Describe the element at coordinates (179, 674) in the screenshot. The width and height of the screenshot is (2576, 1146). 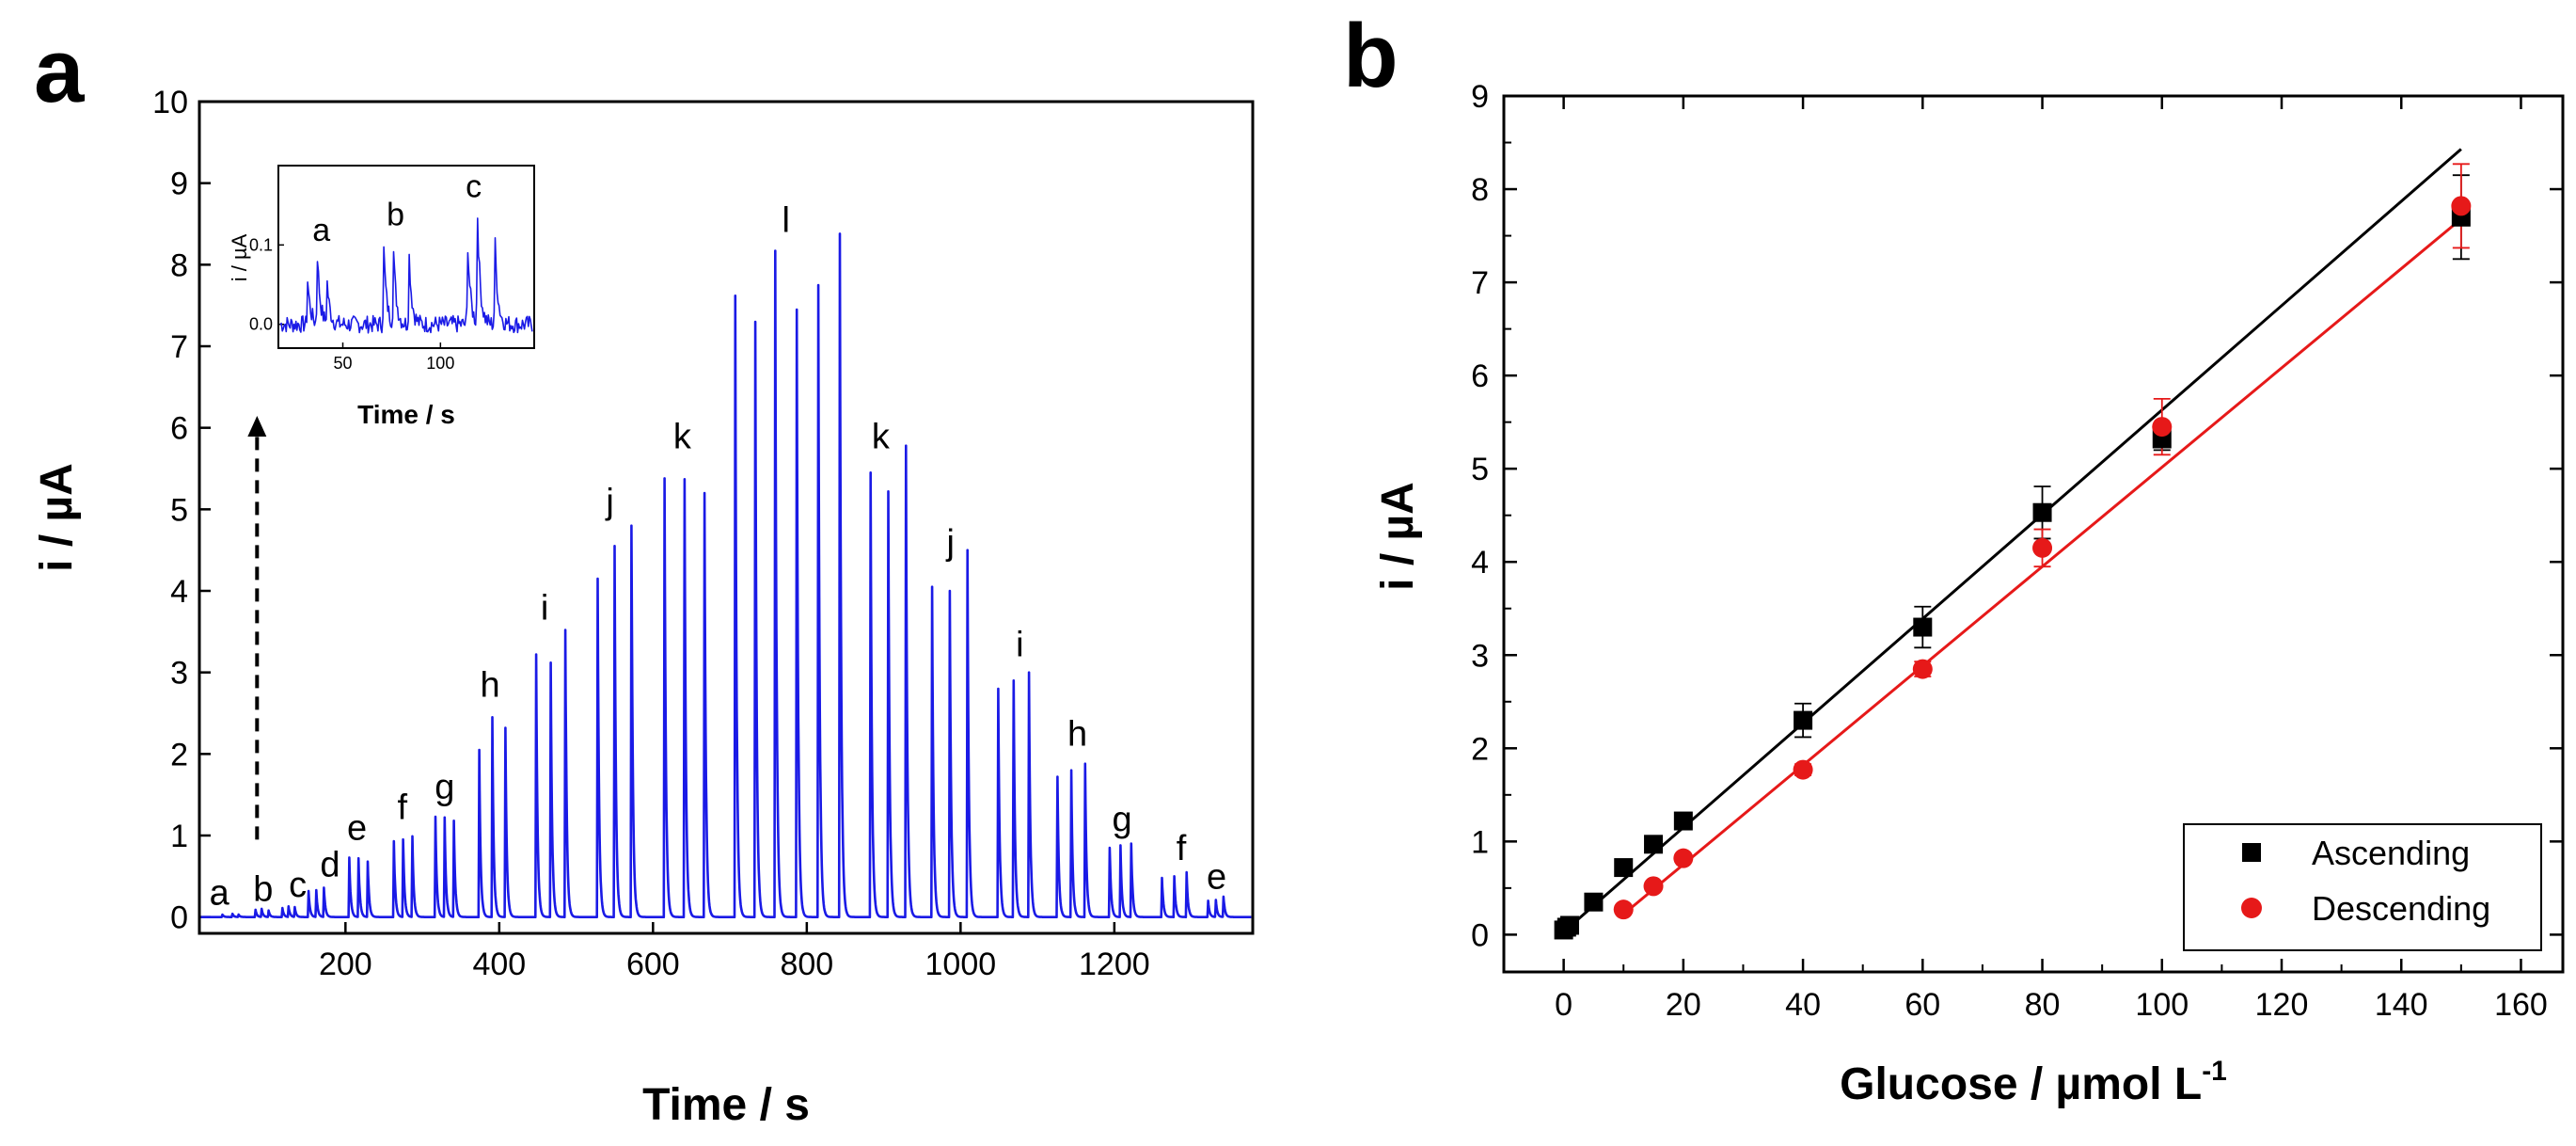
I see `y-tick-label: 3` at that location.